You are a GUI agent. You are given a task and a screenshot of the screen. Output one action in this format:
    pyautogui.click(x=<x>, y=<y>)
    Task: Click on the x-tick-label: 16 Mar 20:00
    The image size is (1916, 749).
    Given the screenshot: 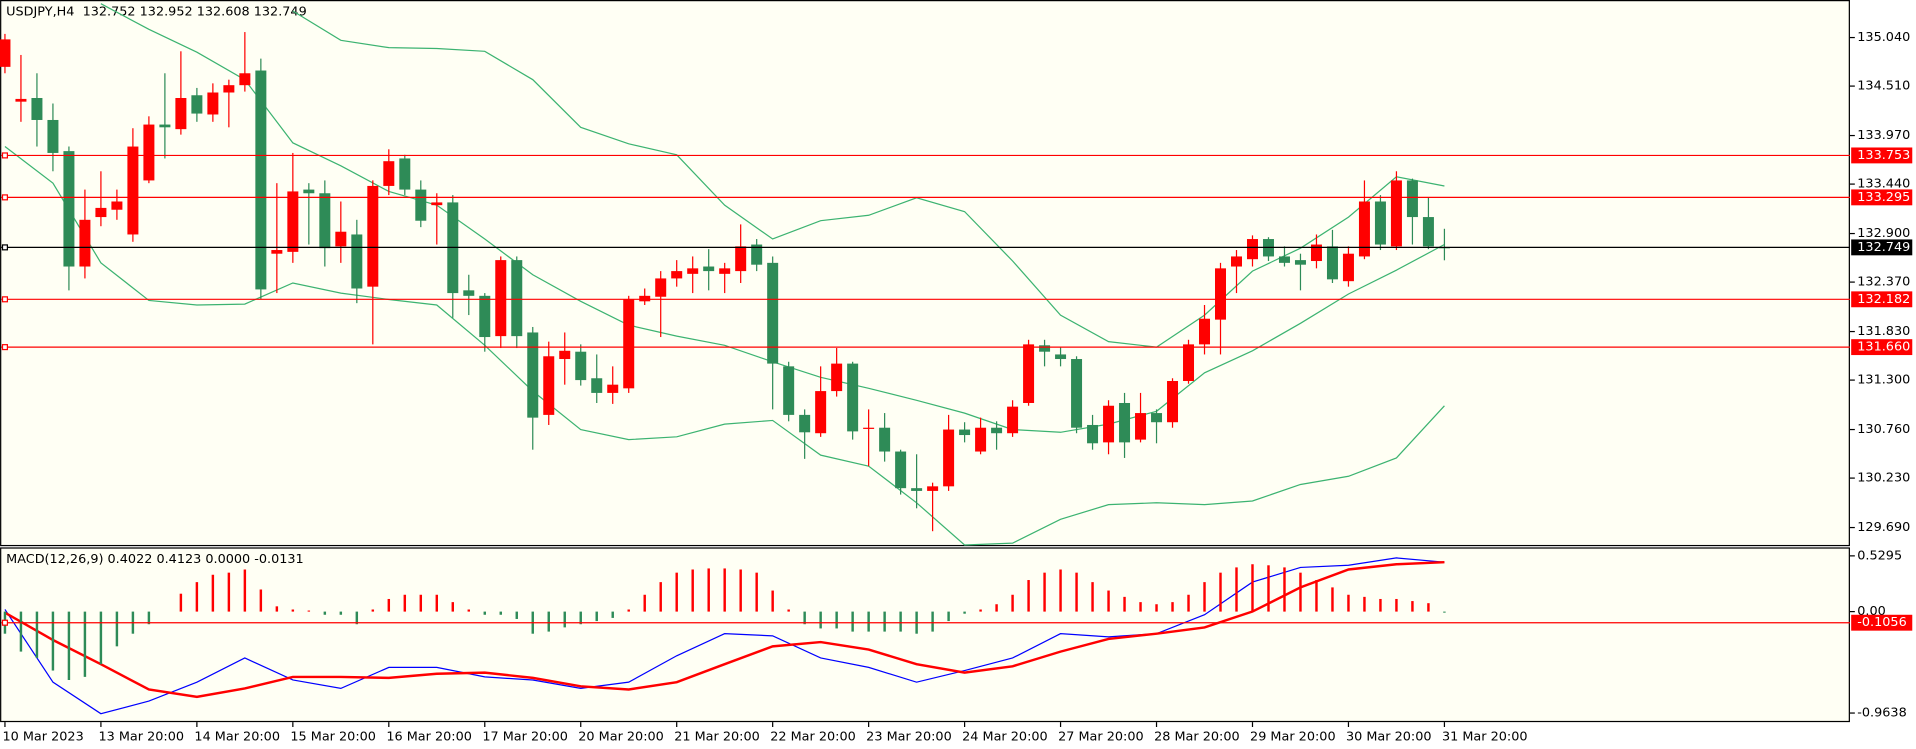 What is the action you would take?
    pyautogui.click(x=429, y=736)
    